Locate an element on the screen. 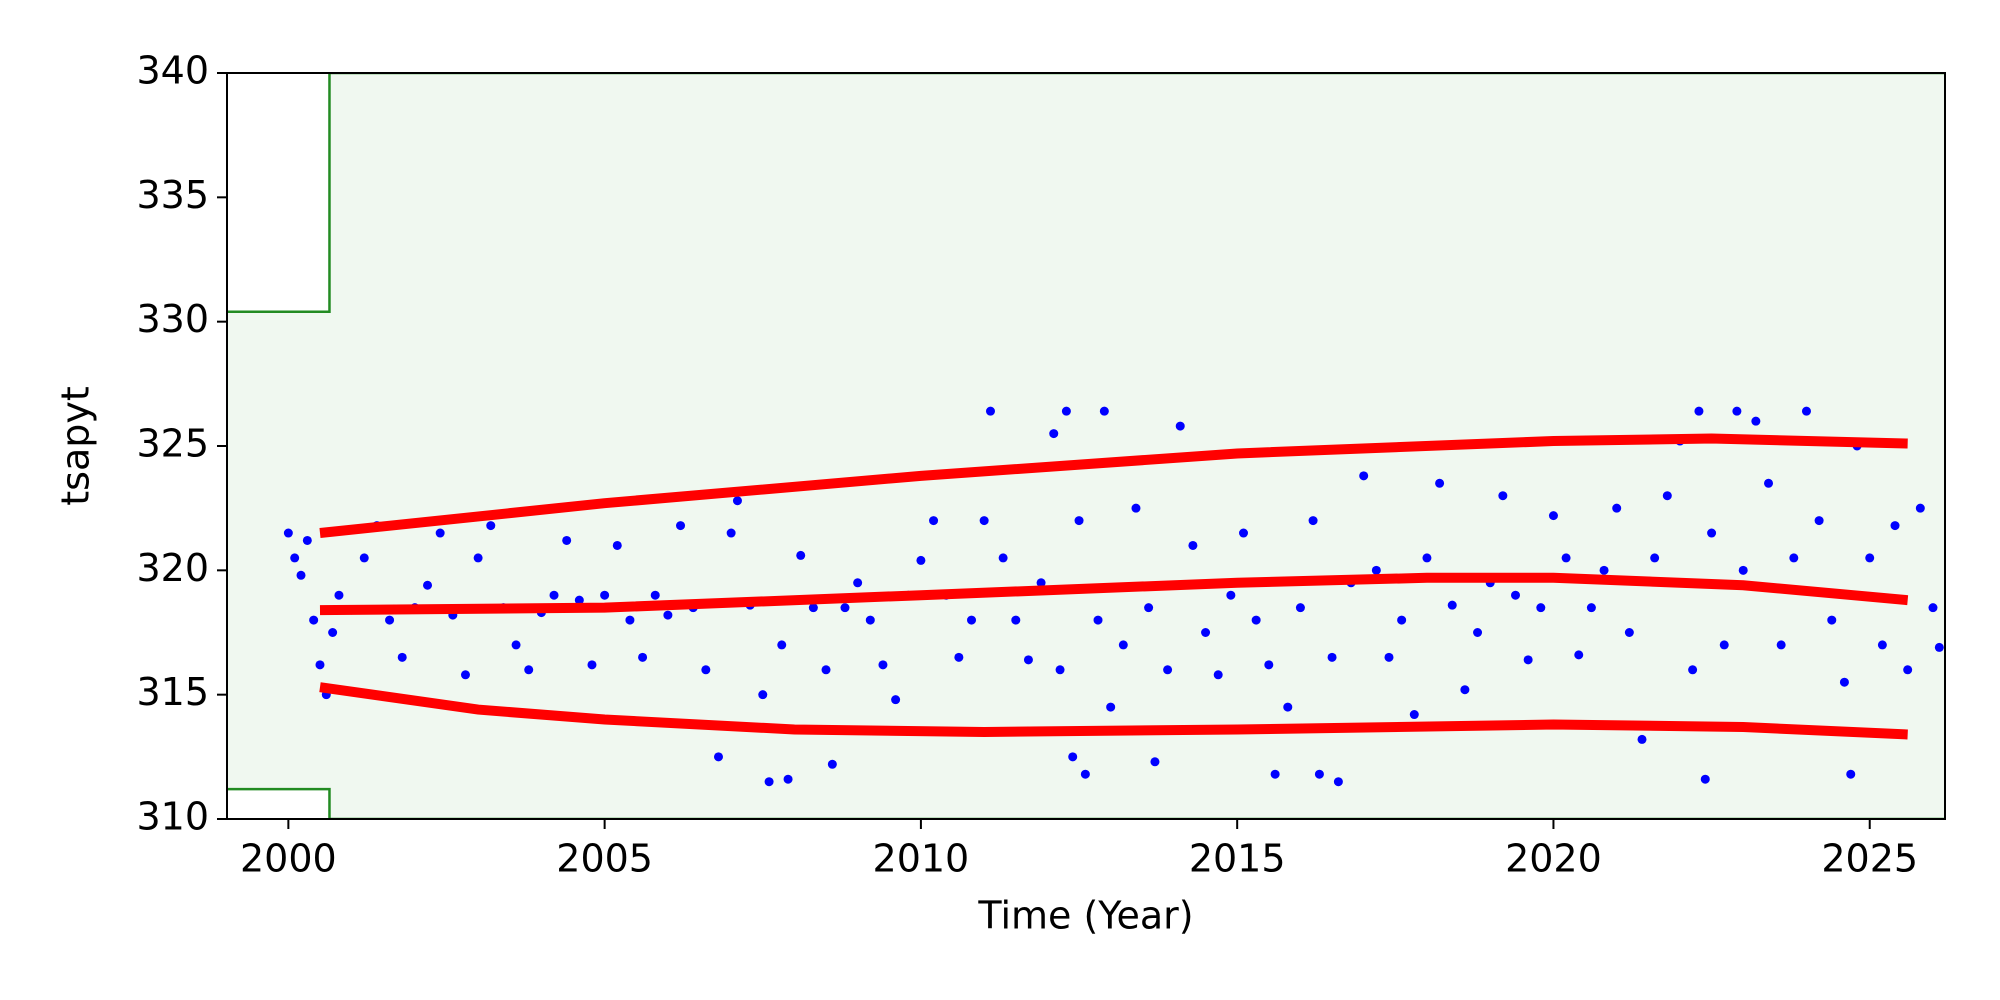 The width and height of the screenshot is (2000, 1000). x-axis-label: Time (Year) is located at coordinates (1085, 916).